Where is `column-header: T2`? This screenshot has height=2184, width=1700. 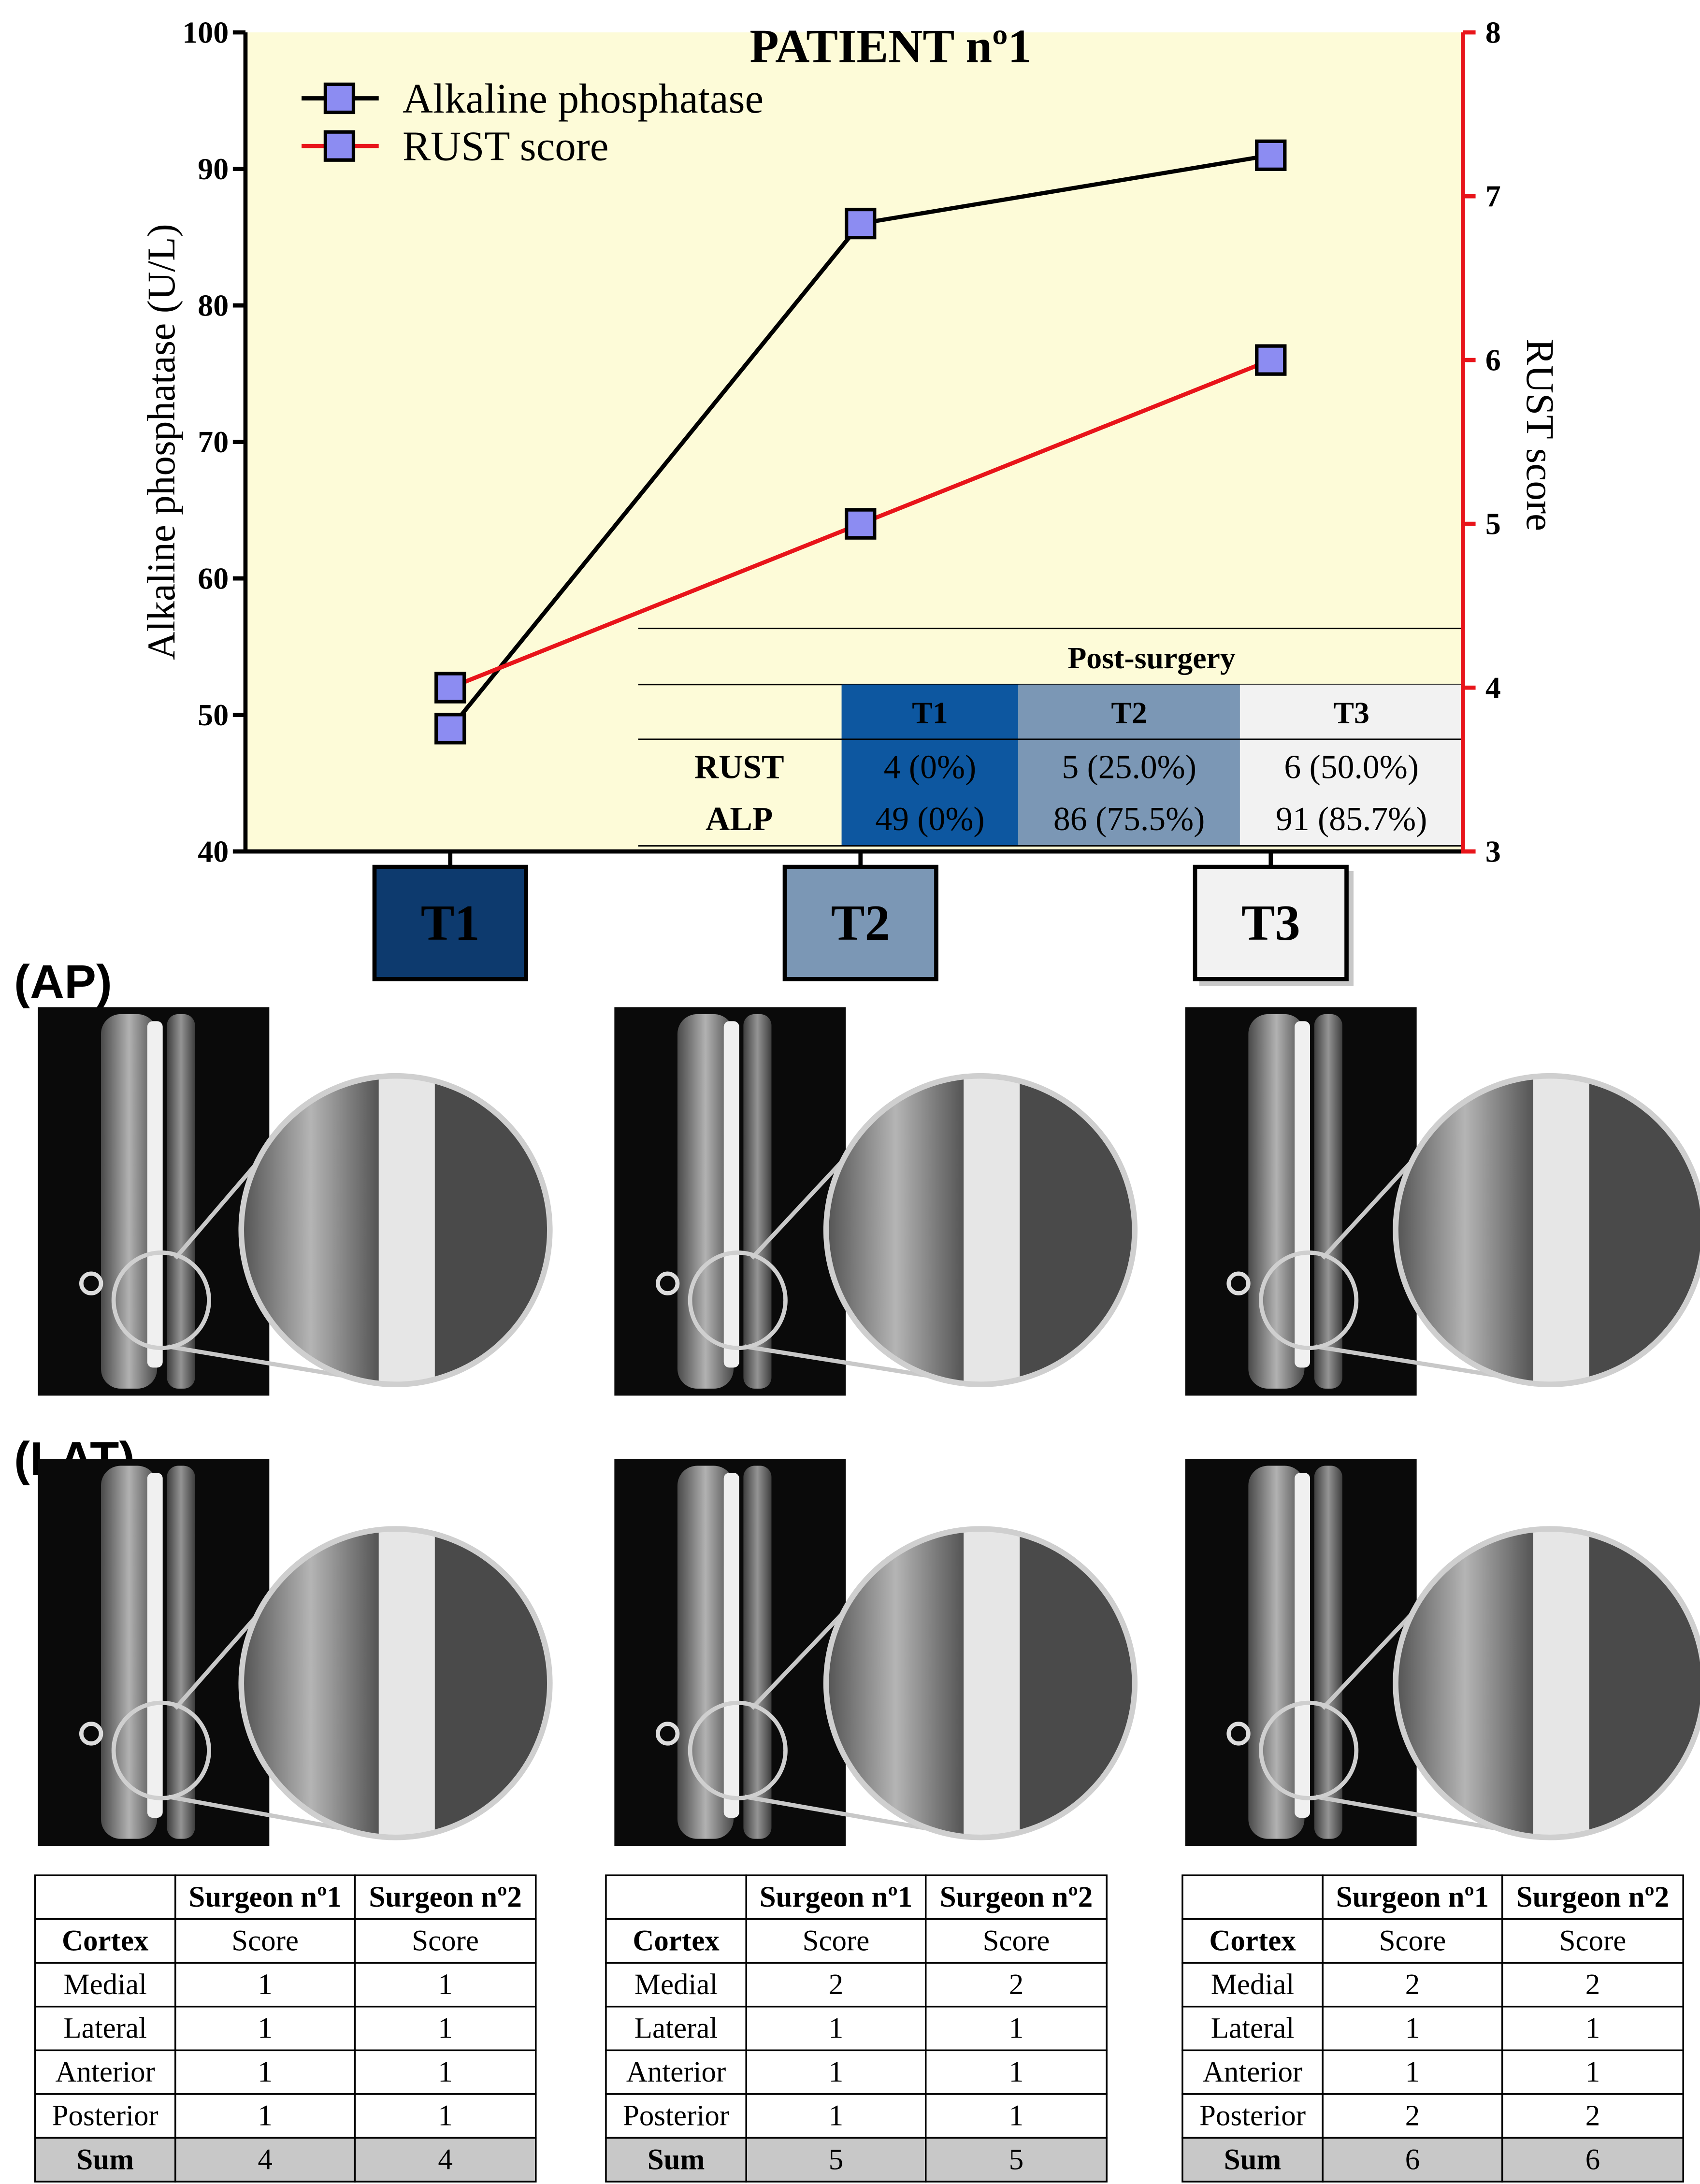 column-header: T2 is located at coordinates (1129, 712).